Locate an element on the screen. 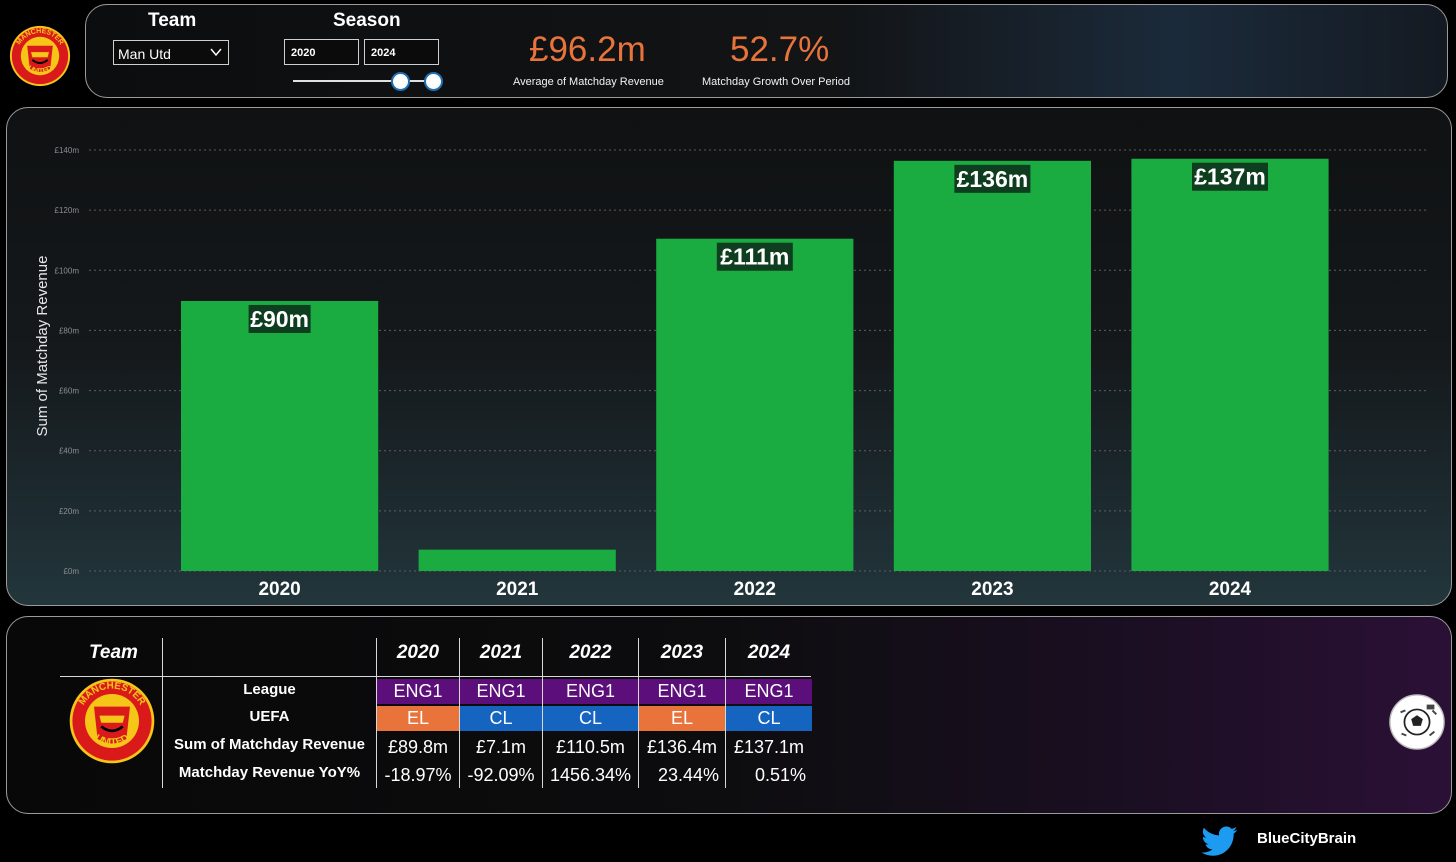 The width and height of the screenshot is (1456, 862). y-tick-label: £40m is located at coordinates (69, 451).